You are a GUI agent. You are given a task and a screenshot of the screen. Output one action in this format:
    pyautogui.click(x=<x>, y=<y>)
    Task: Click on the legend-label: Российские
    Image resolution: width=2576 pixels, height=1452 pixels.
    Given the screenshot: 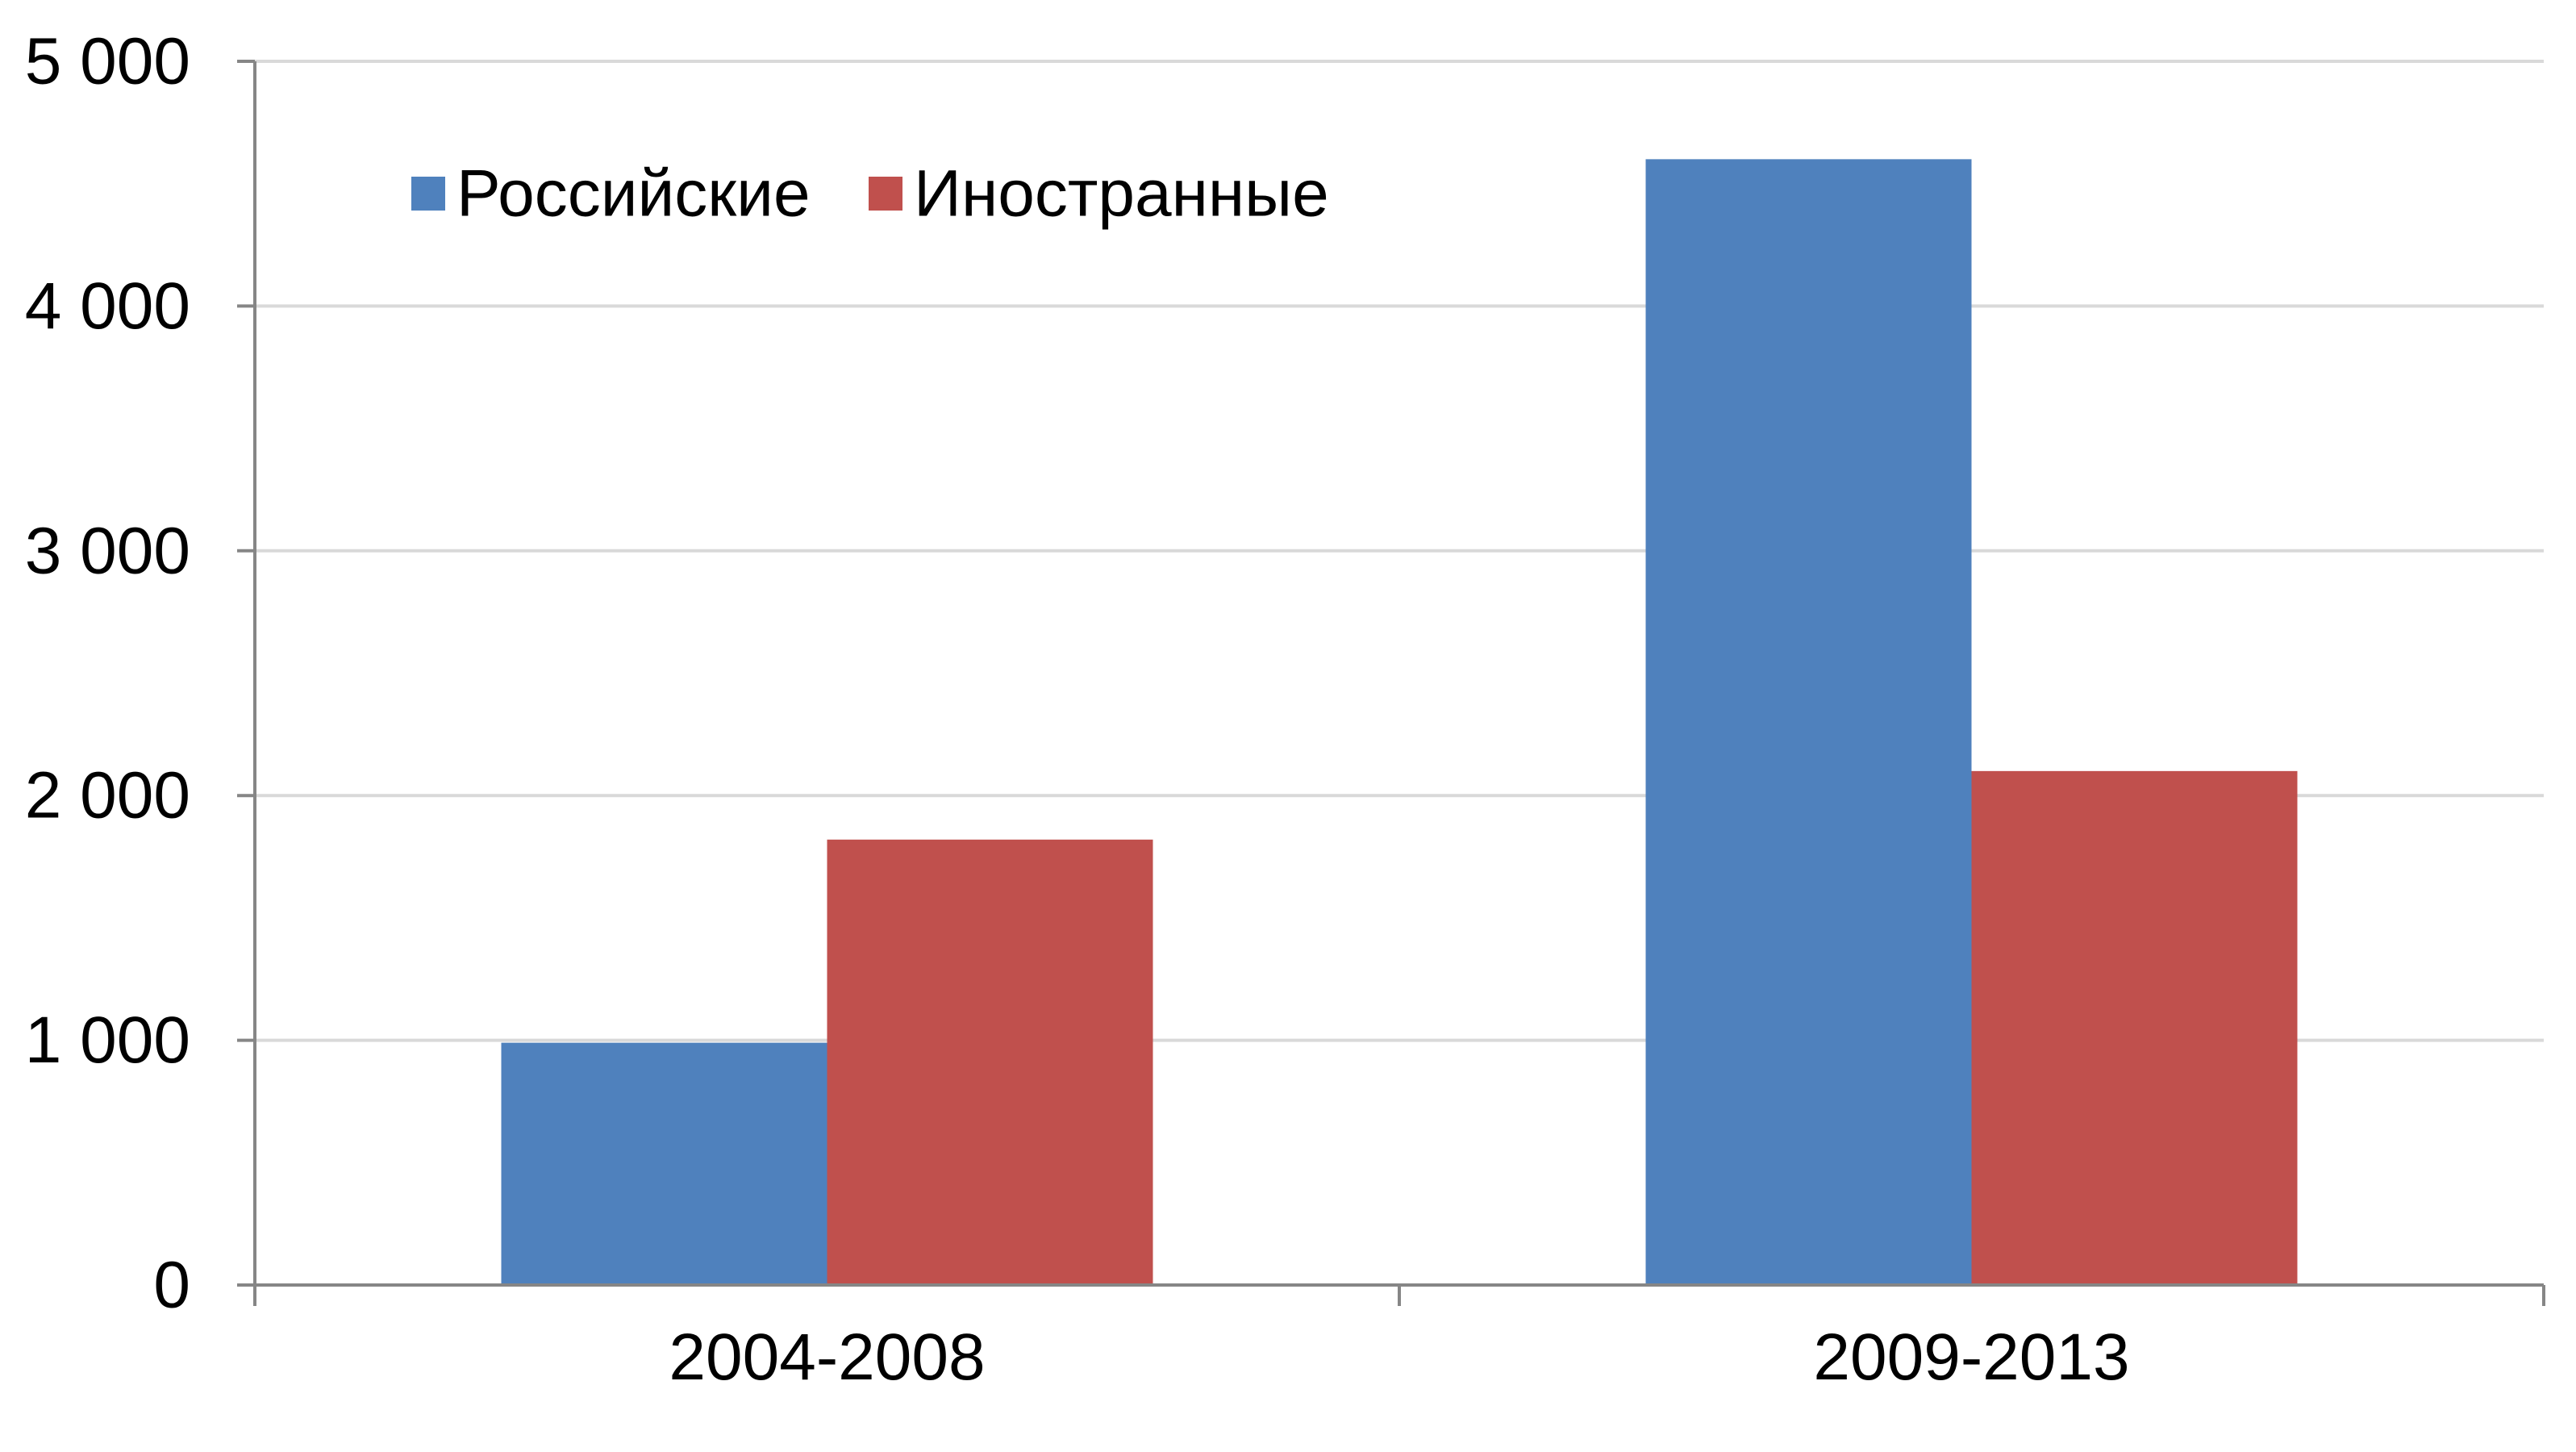 What is the action you would take?
    pyautogui.click(x=633, y=194)
    